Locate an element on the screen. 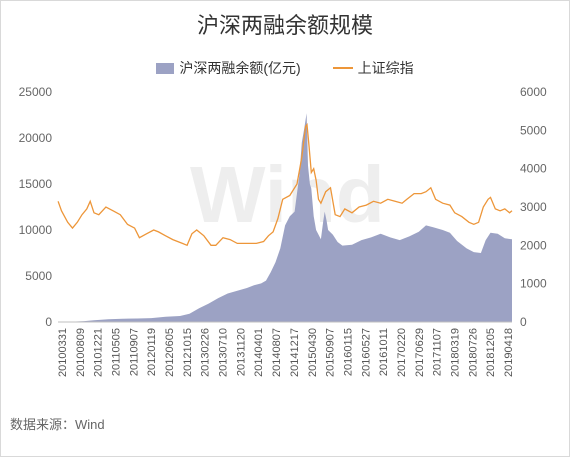 The image size is (570, 457). x-axis-tick-label: 20181205 is located at coordinates (491, 352).